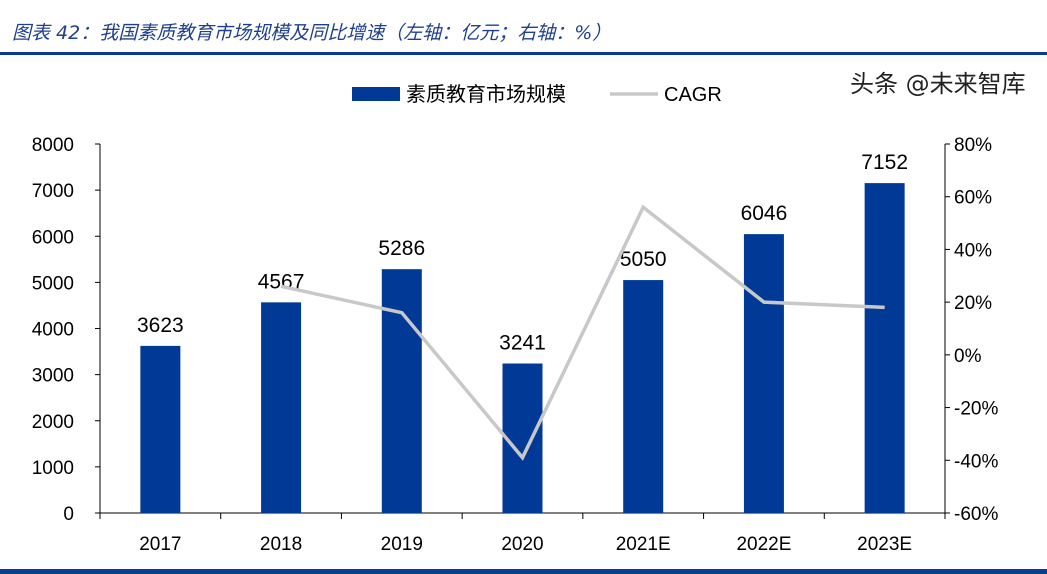 This screenshot has height=574, width=1047. What do you see at coordinates (763, 544) in the screenshot?
I see `x-tick-label: 2022E` at bounding box center [763, 544].